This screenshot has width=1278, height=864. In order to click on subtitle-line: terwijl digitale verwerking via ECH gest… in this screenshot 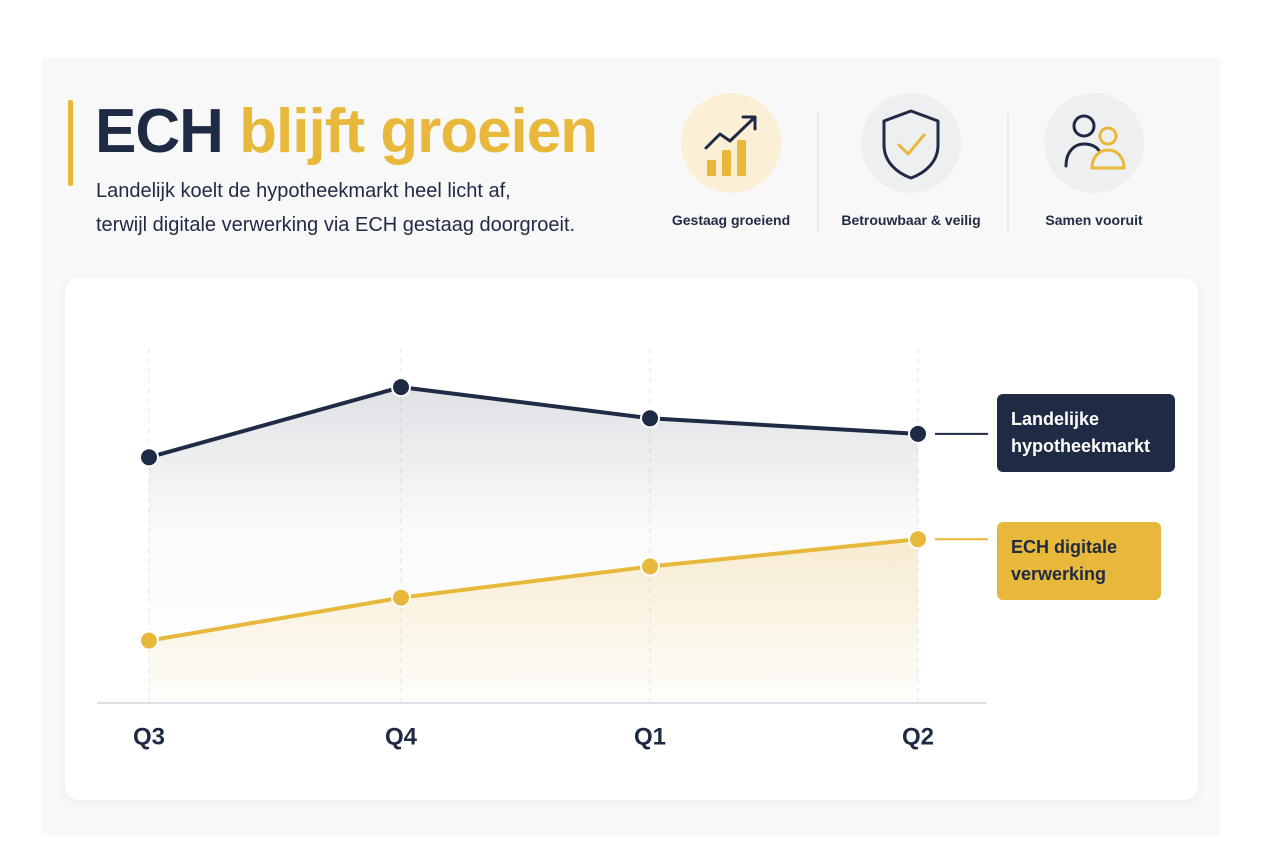, I will do `click(336, 225)`.